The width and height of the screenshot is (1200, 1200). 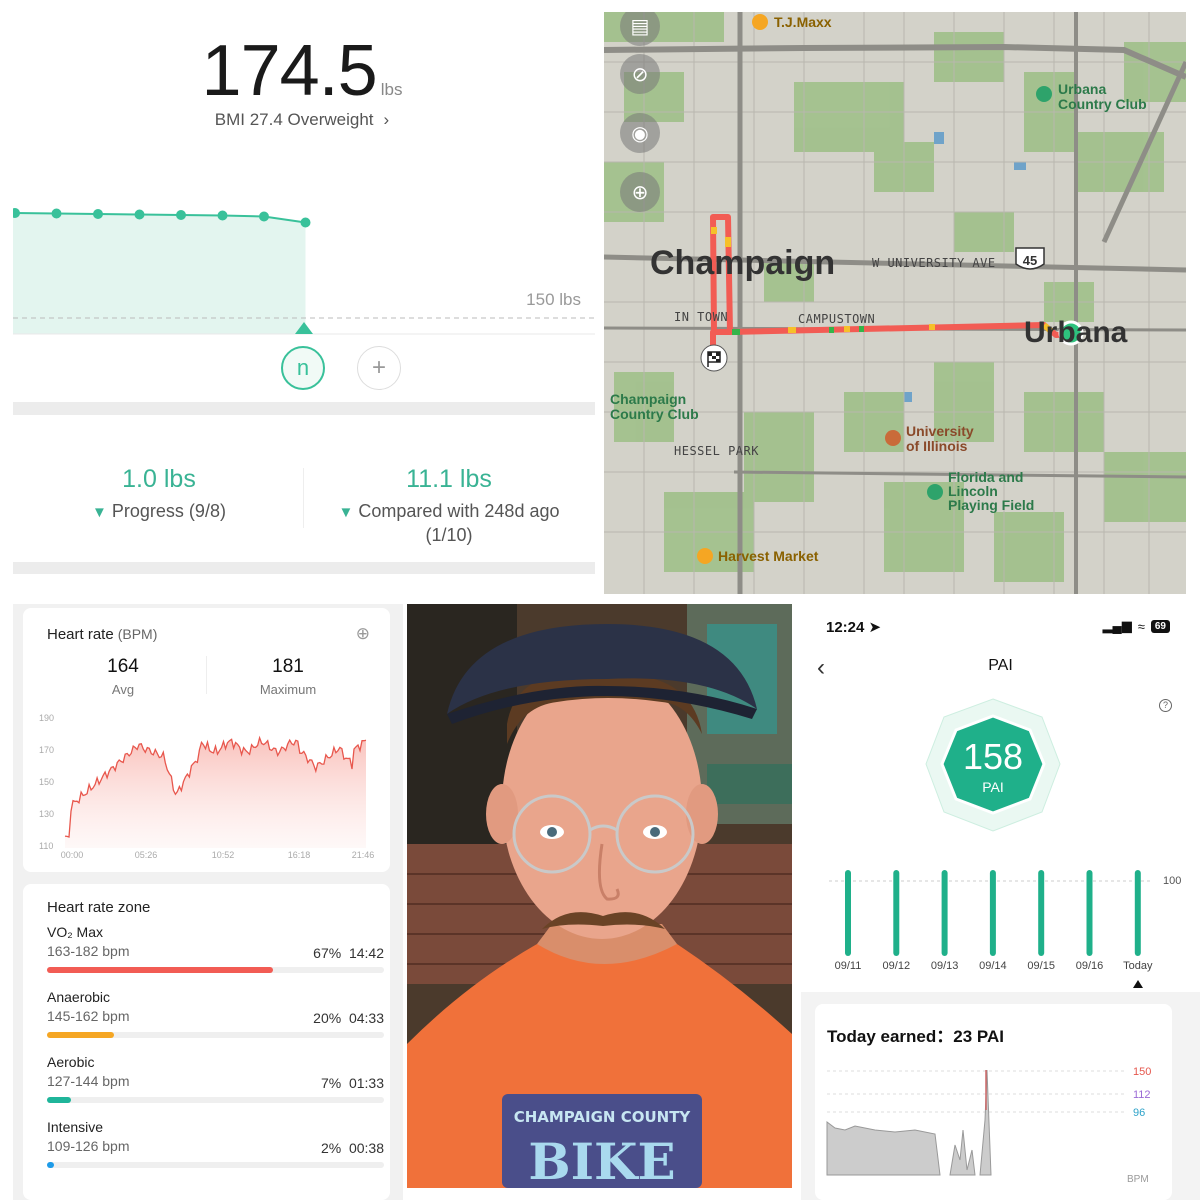 What do you see at coordinates (46, 718) in the screenshot?
I see `y-tick-190: 190` at bounding box center [46, 718].